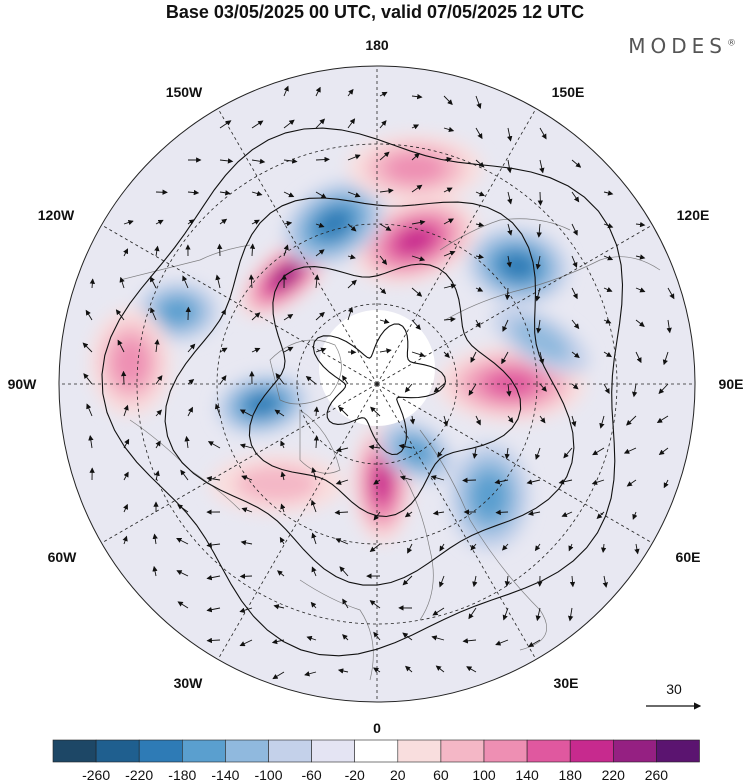 The height and width of the screenshot is (783, 750). What do you see at coordinates (441, 775) in the screenshot?
I see `colorbar-tick-label: 60` at bounding box center [441, 775].